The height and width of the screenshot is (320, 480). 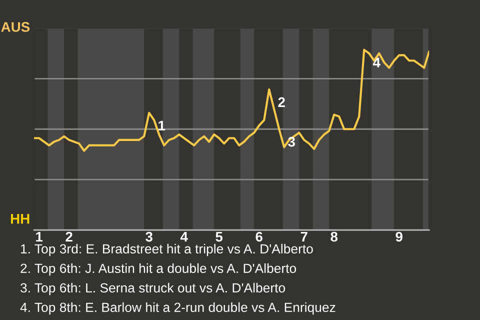 I want to click on x-tick-label: 7, so click(x=304, y=237).